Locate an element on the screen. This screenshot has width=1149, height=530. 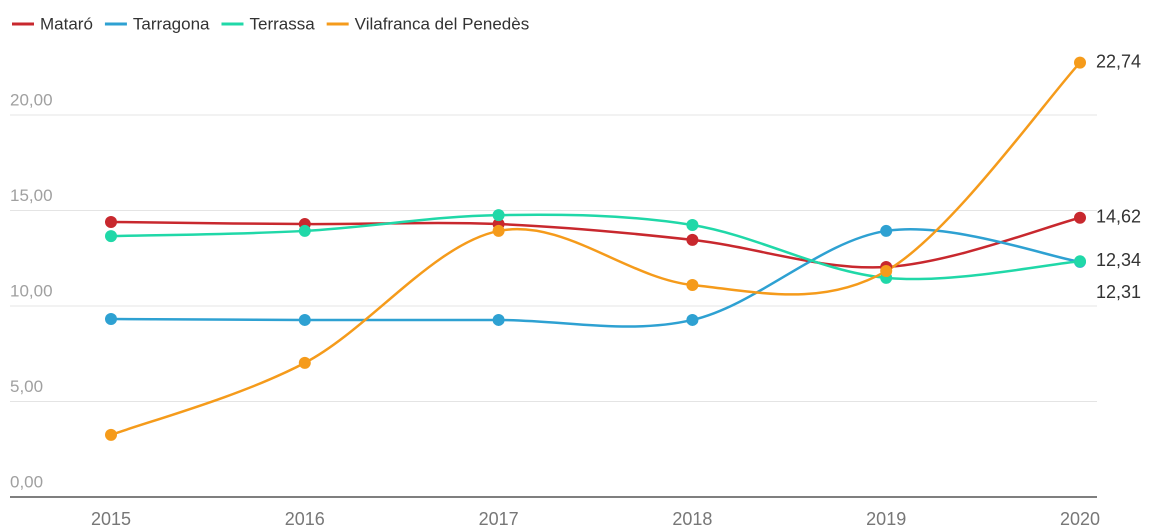
x-tick-label: 2019 is located at coordinates (886, 519).